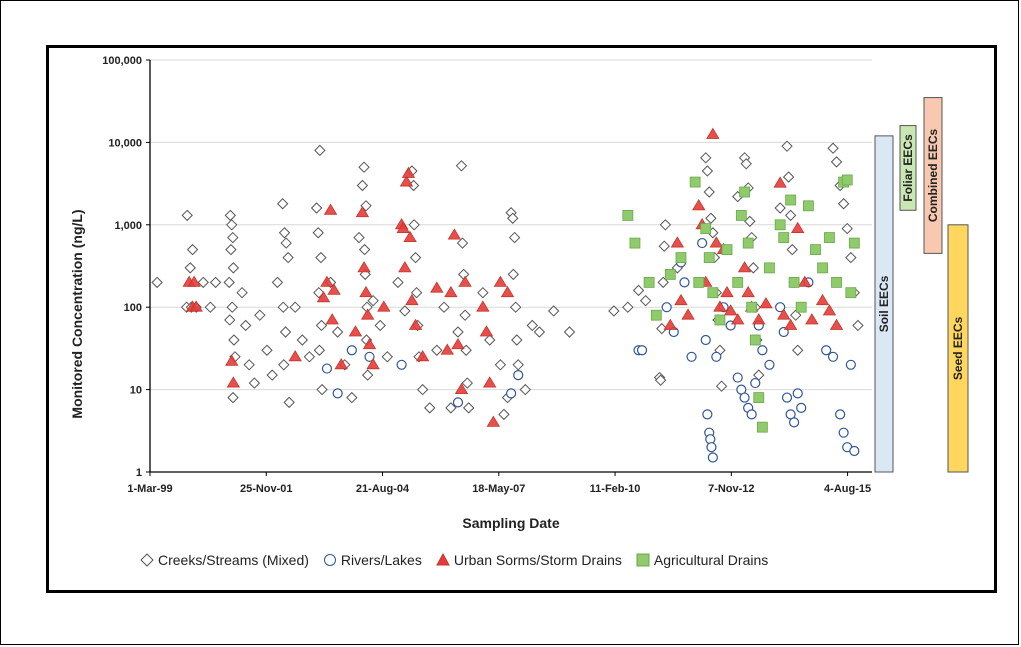  I want to click on x-tick-label: 11-Feb-10, so click(615, 489).